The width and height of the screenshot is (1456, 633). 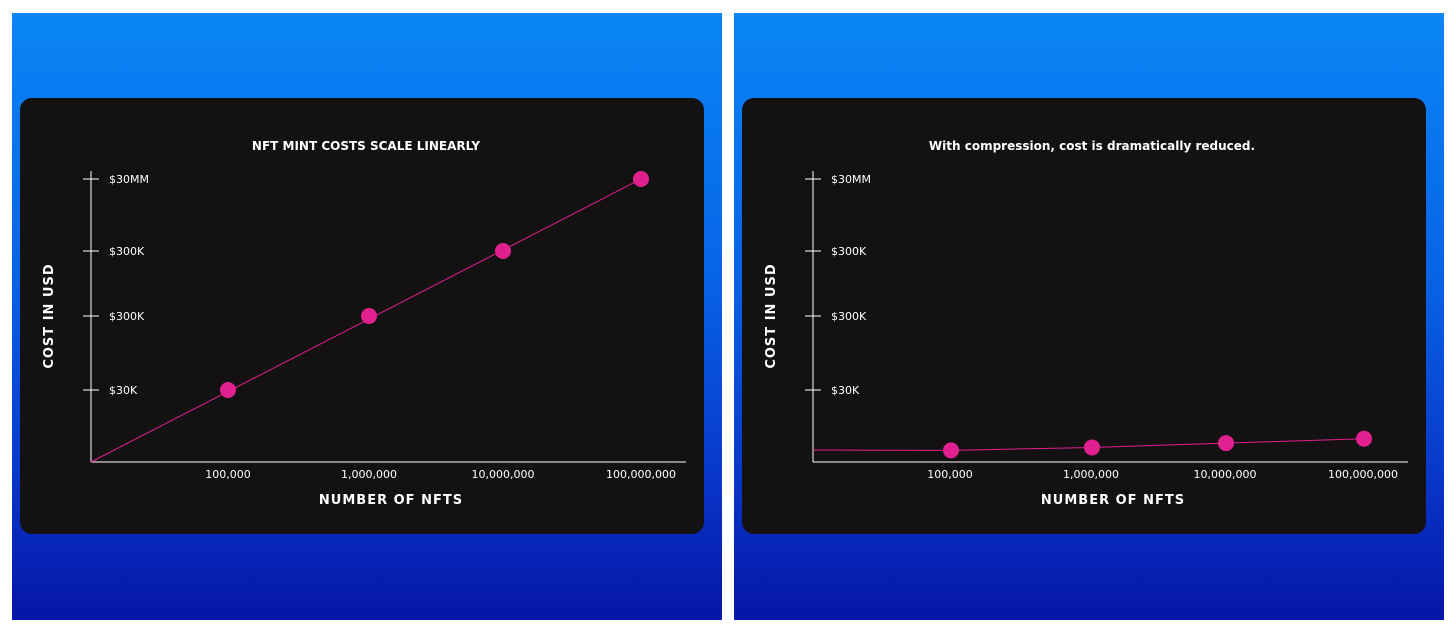 I want to click on series, so click(x=1092, y=444).